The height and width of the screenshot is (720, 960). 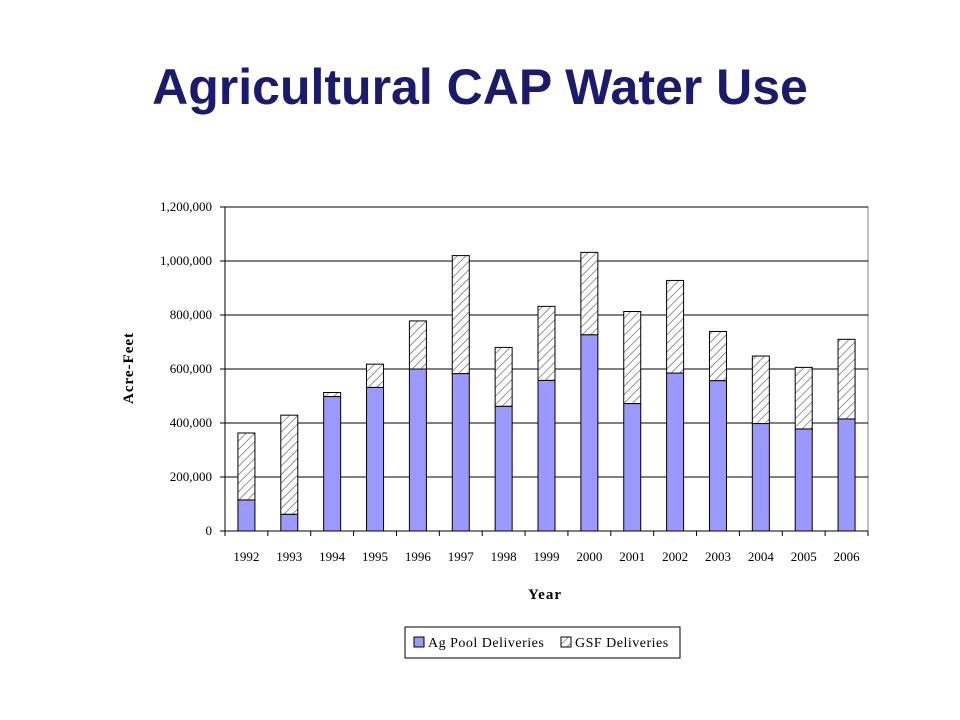 I want to click on x-tick-label: 2004, so click(x=761, y=556).